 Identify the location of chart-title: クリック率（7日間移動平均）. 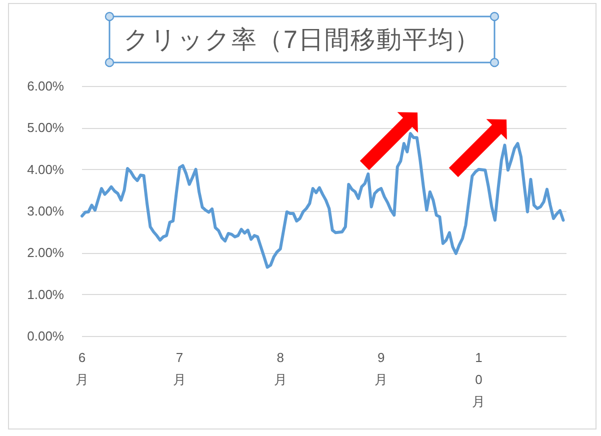
(302, 40).